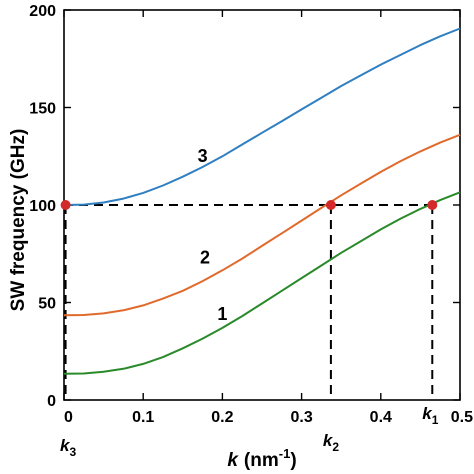  Describe the element at coordinates (432, 205) in the screenshot. I see `marker-point-k1` at that location.